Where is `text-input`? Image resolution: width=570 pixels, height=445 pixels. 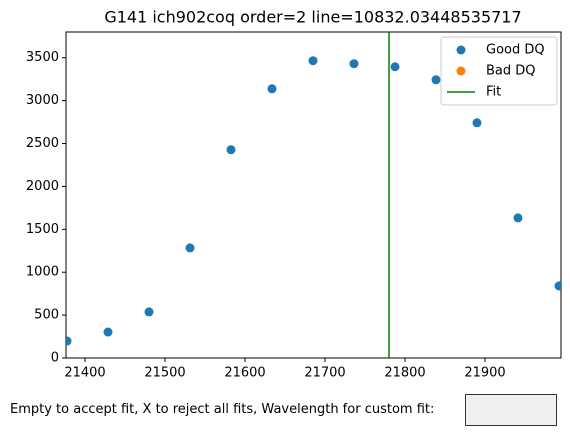
text-input is located at coordinates (511, 410).